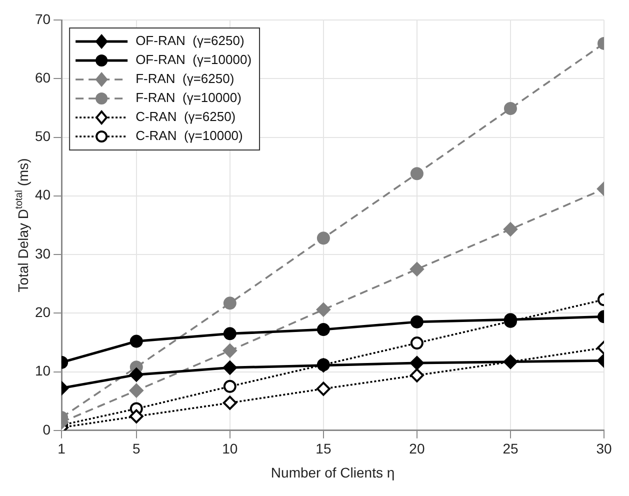  What do you see at coordinates (332, 472) in the screenshot?
I see `x-axis-title: Number of Clients η` at bounding box center [332, 472].